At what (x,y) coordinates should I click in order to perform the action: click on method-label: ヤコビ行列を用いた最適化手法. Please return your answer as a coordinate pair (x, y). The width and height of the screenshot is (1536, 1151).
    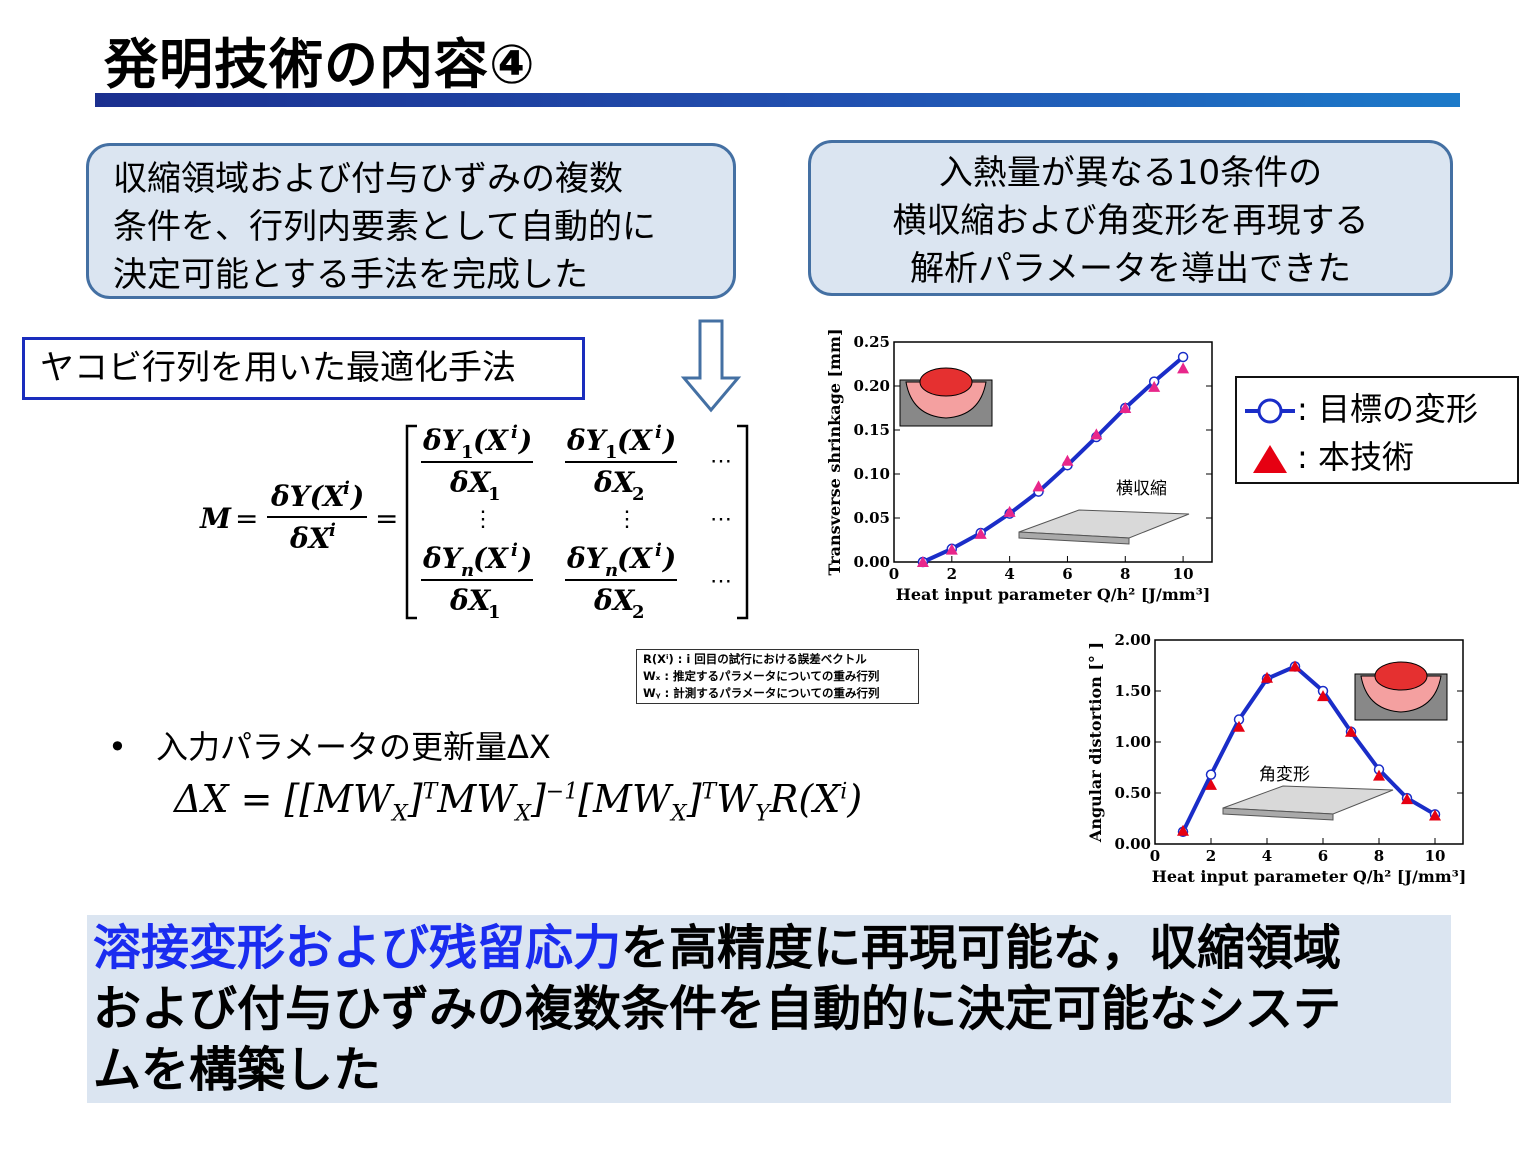
    Looking at the image, I should click on (303, 368).